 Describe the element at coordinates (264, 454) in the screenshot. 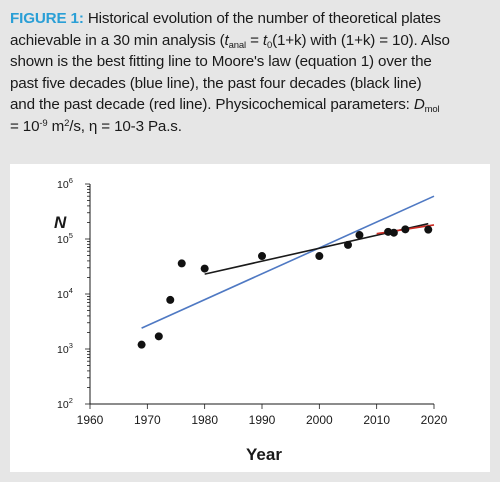

I see `x-axis-label: Year` at that location.